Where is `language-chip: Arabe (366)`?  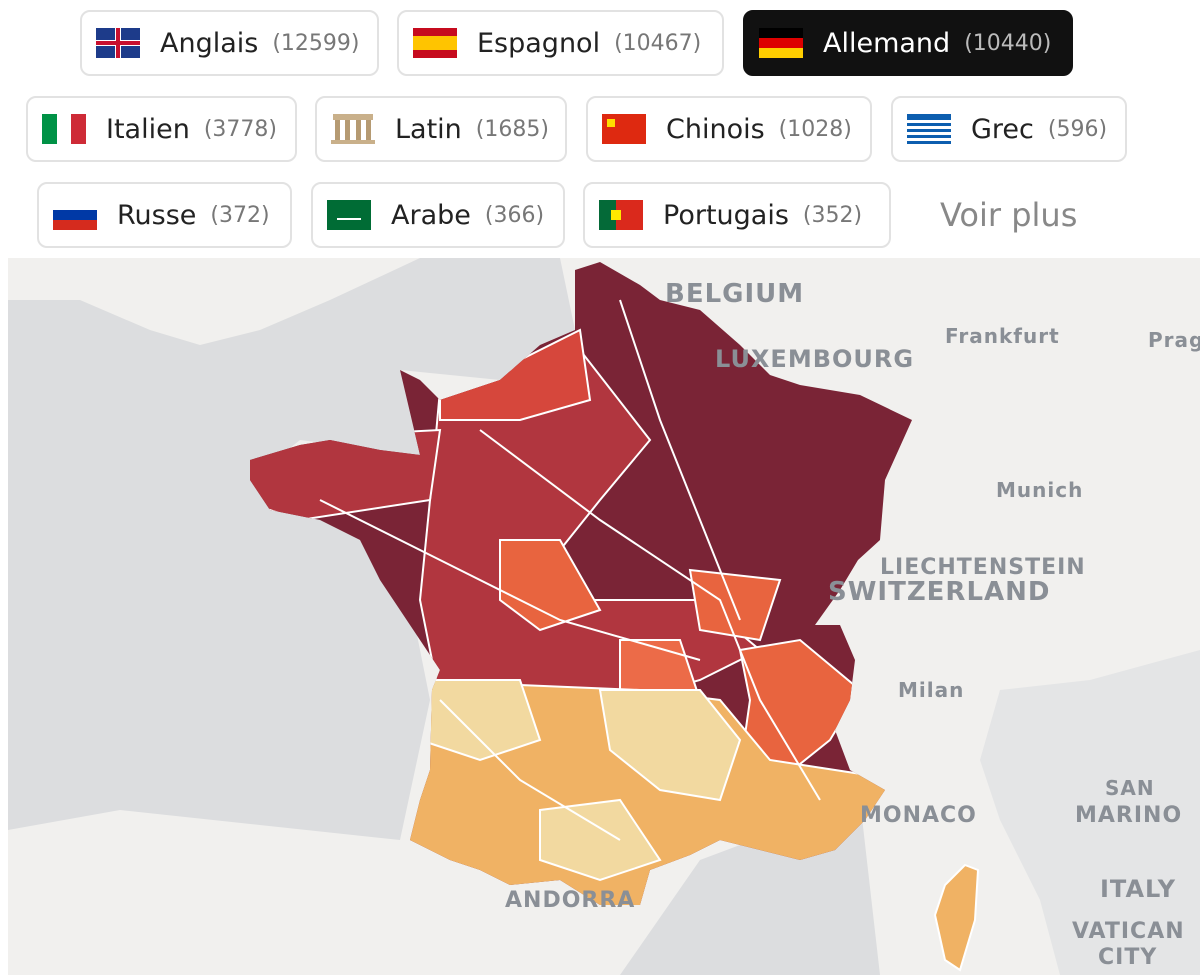 language-chip: Arabe (366) is located at coordinates (438, 215).